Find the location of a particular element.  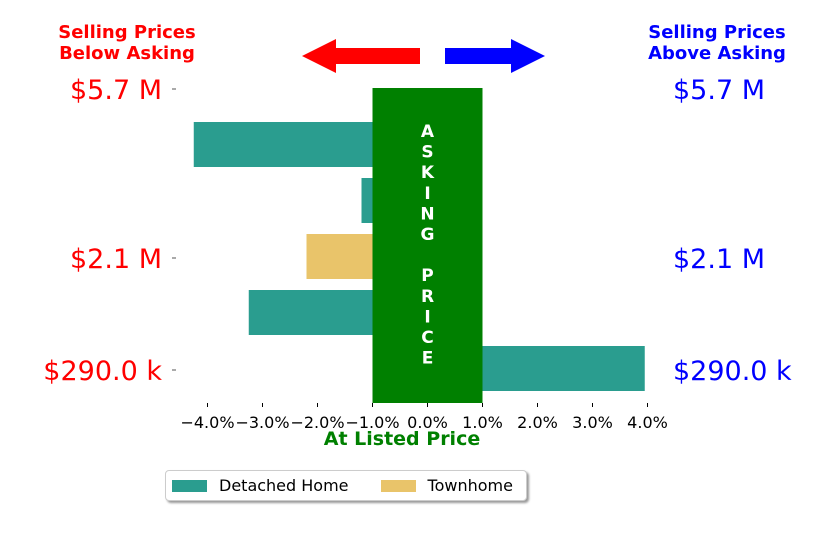

x-tick-label: −3.0% is located at coordinates (262, 422).